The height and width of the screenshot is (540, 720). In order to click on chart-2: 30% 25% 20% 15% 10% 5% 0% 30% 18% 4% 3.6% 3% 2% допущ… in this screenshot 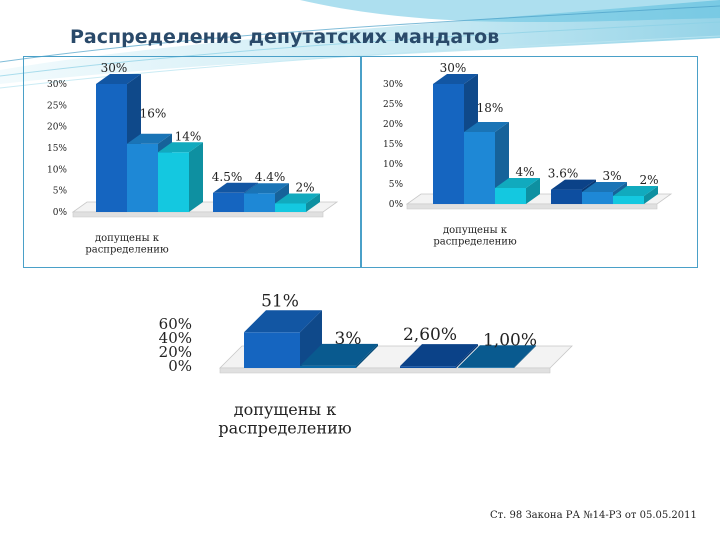, I will do `click(528, 154)`.